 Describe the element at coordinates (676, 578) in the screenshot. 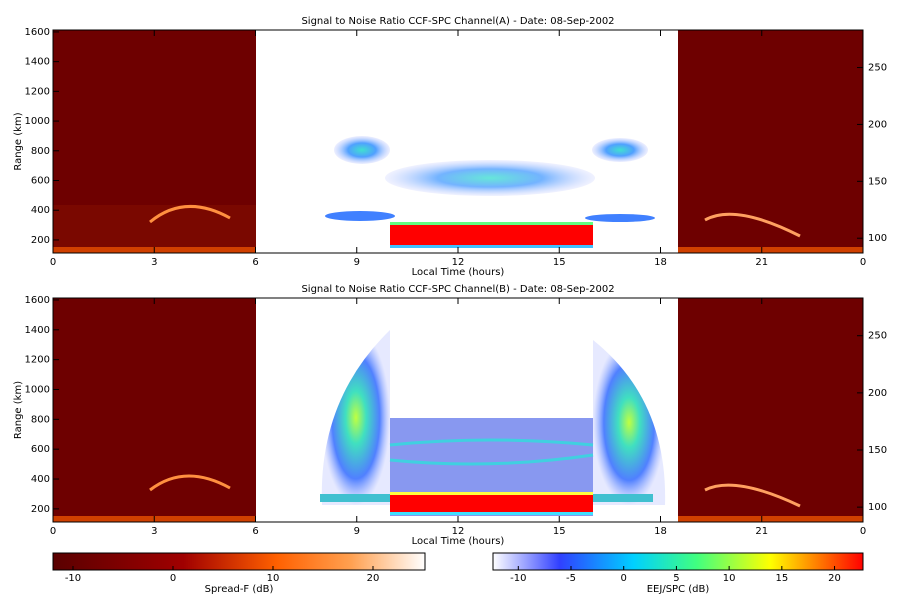

I see `colorbar-tick-label: 5` at that location.